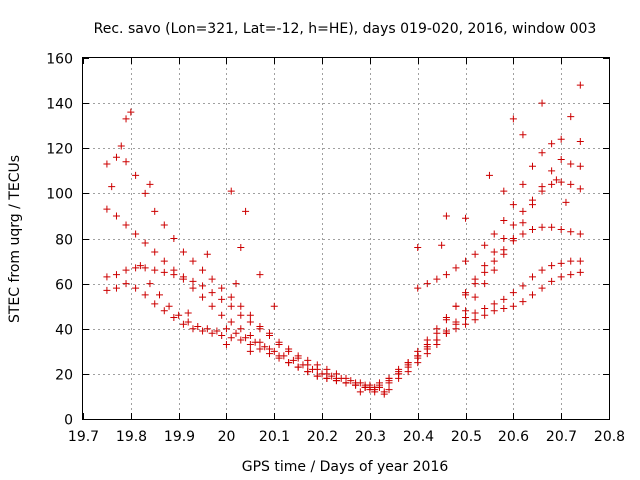  What do you see at coordinates (59, 195) in the screenshot?
I see `y-tick-label: 100` at bounding box center [59, 195].